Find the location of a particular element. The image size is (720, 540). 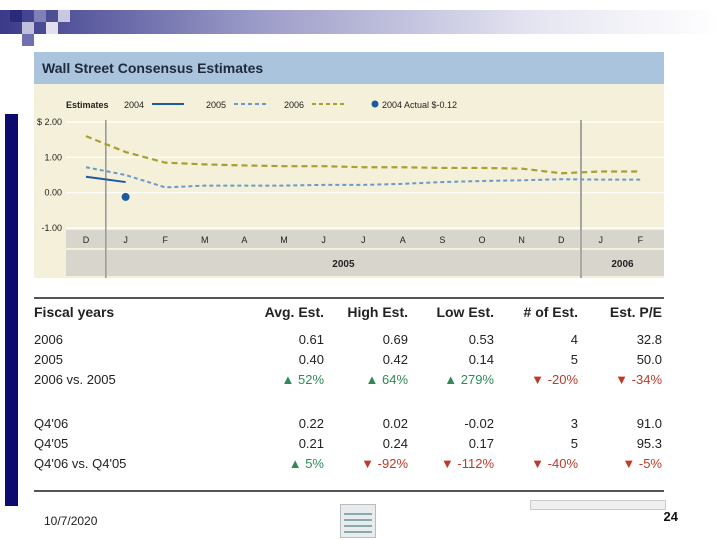

table-cell: ▼ -20% is located at coordinates (554, 379).